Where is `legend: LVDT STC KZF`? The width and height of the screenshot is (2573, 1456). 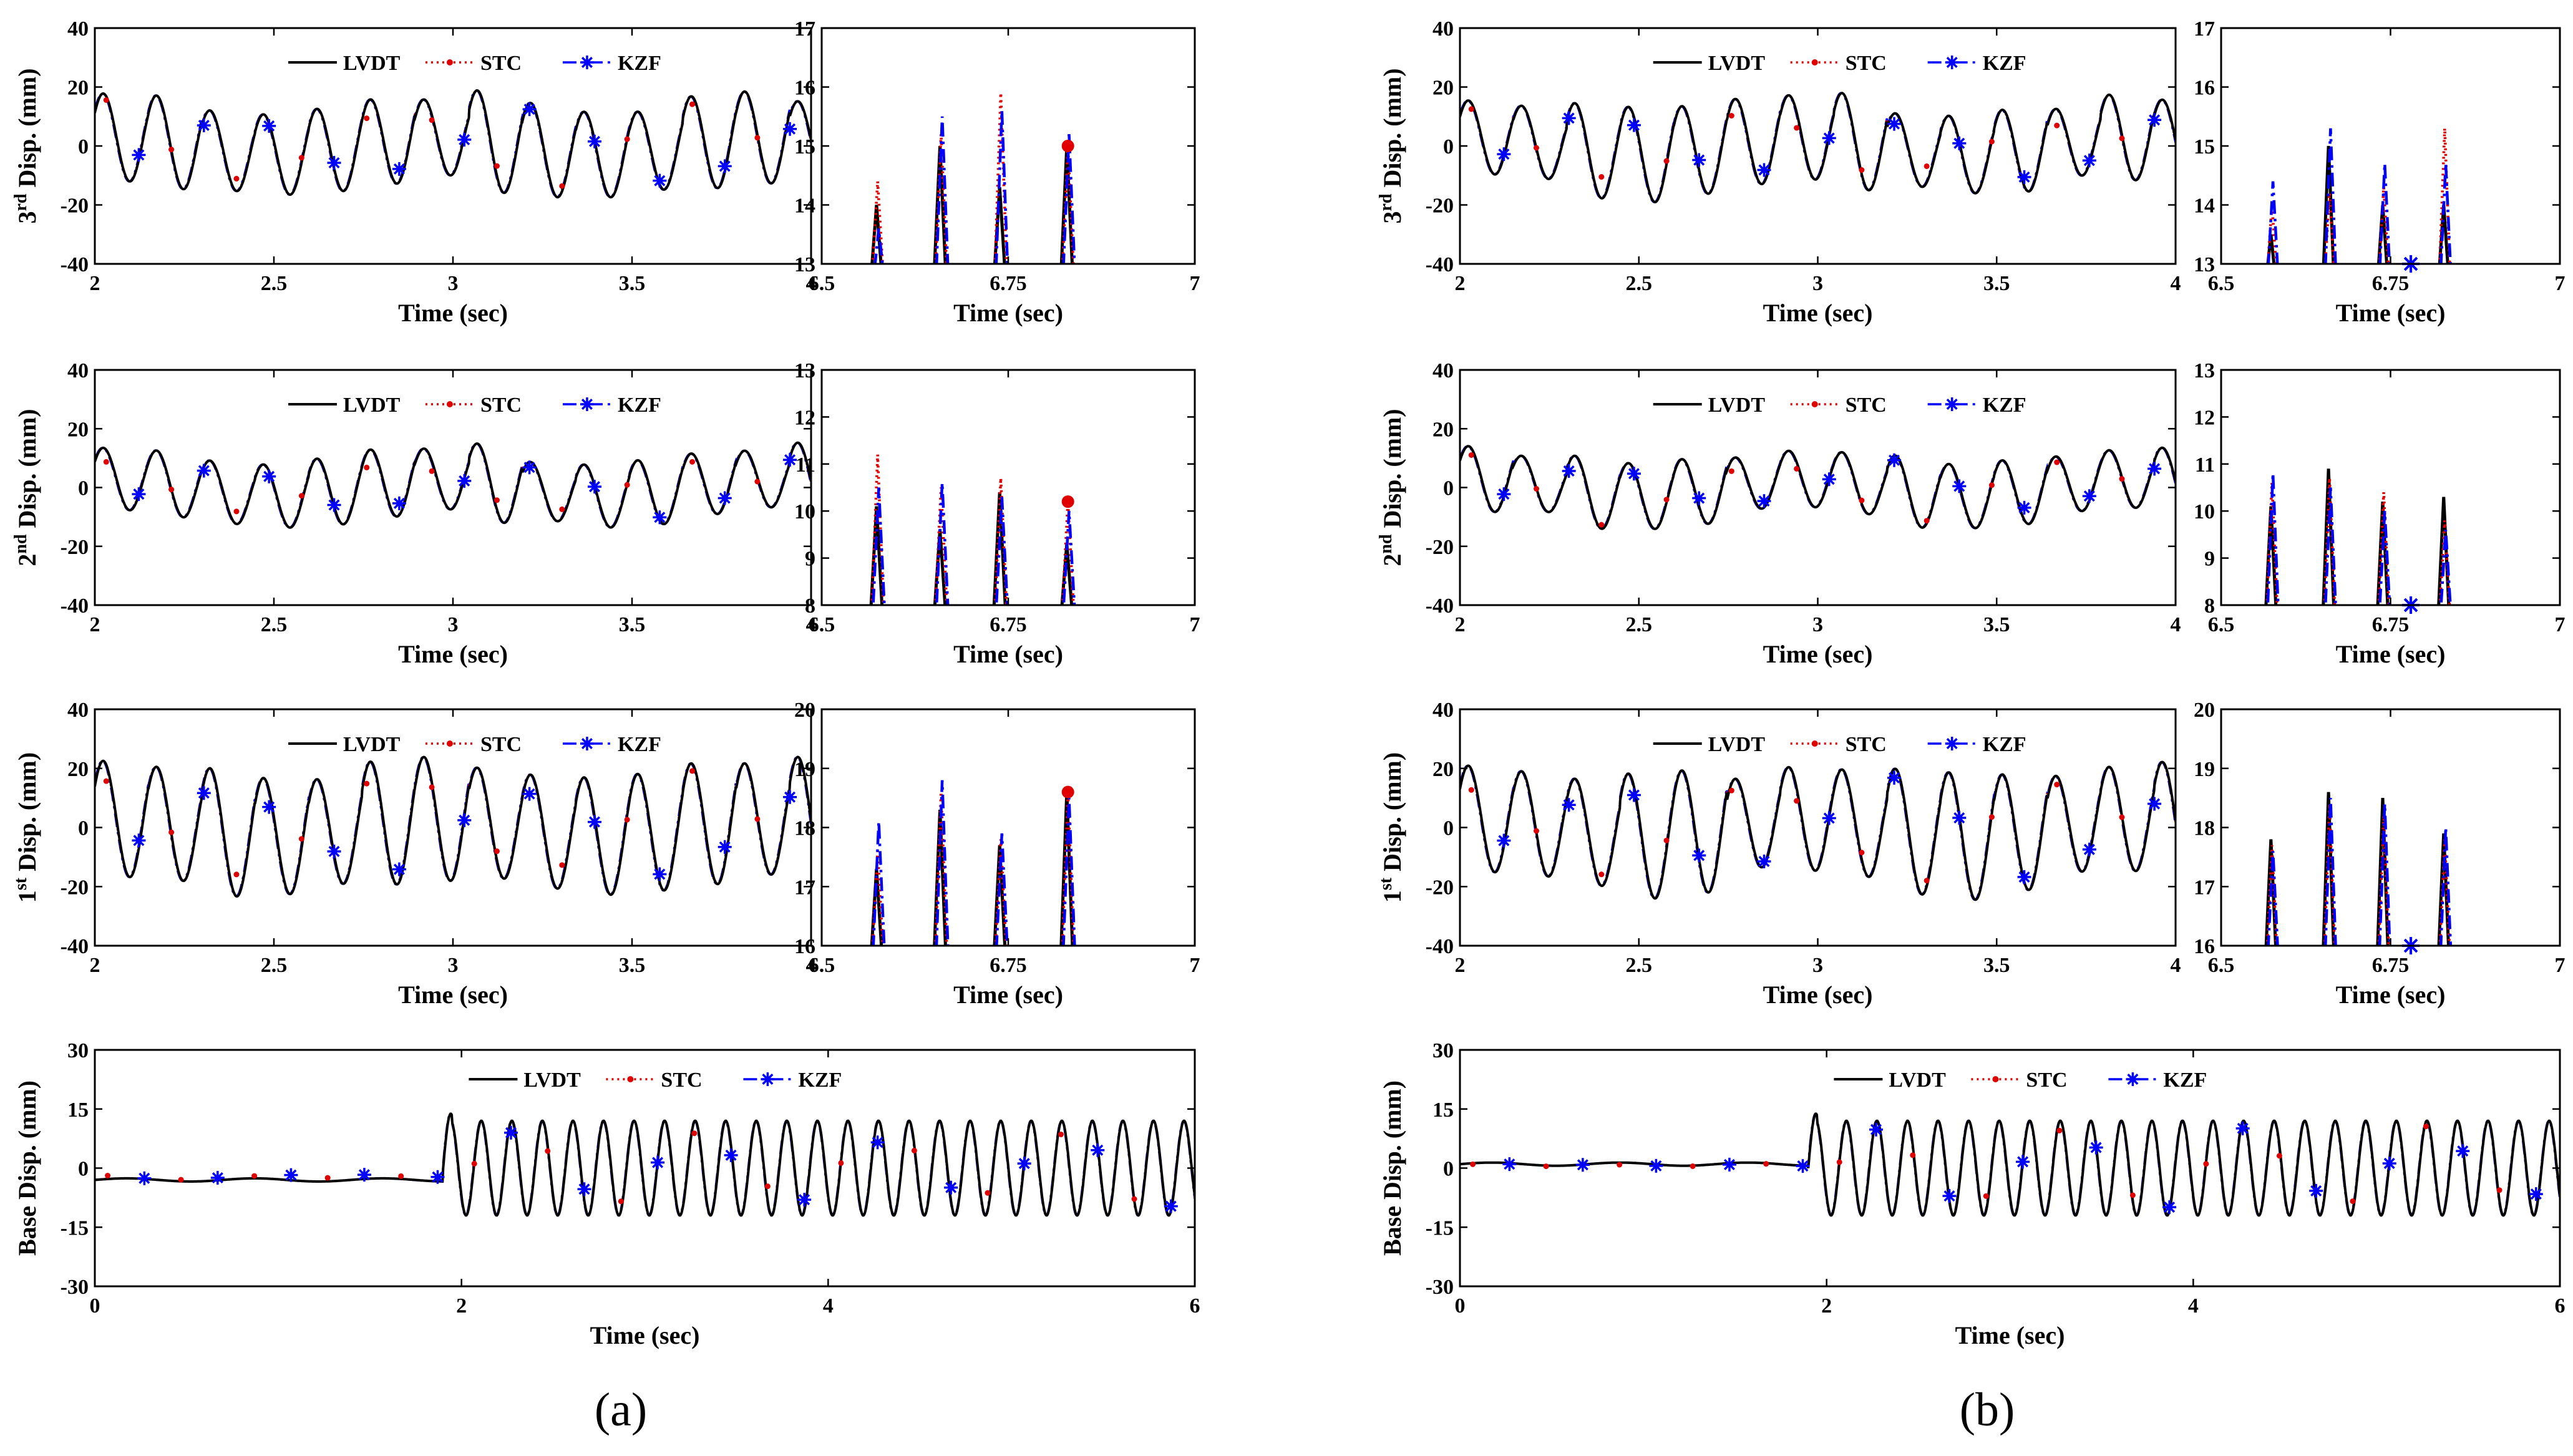
legend: LVDT STC KZF is located at coordinates (2021, 1081).